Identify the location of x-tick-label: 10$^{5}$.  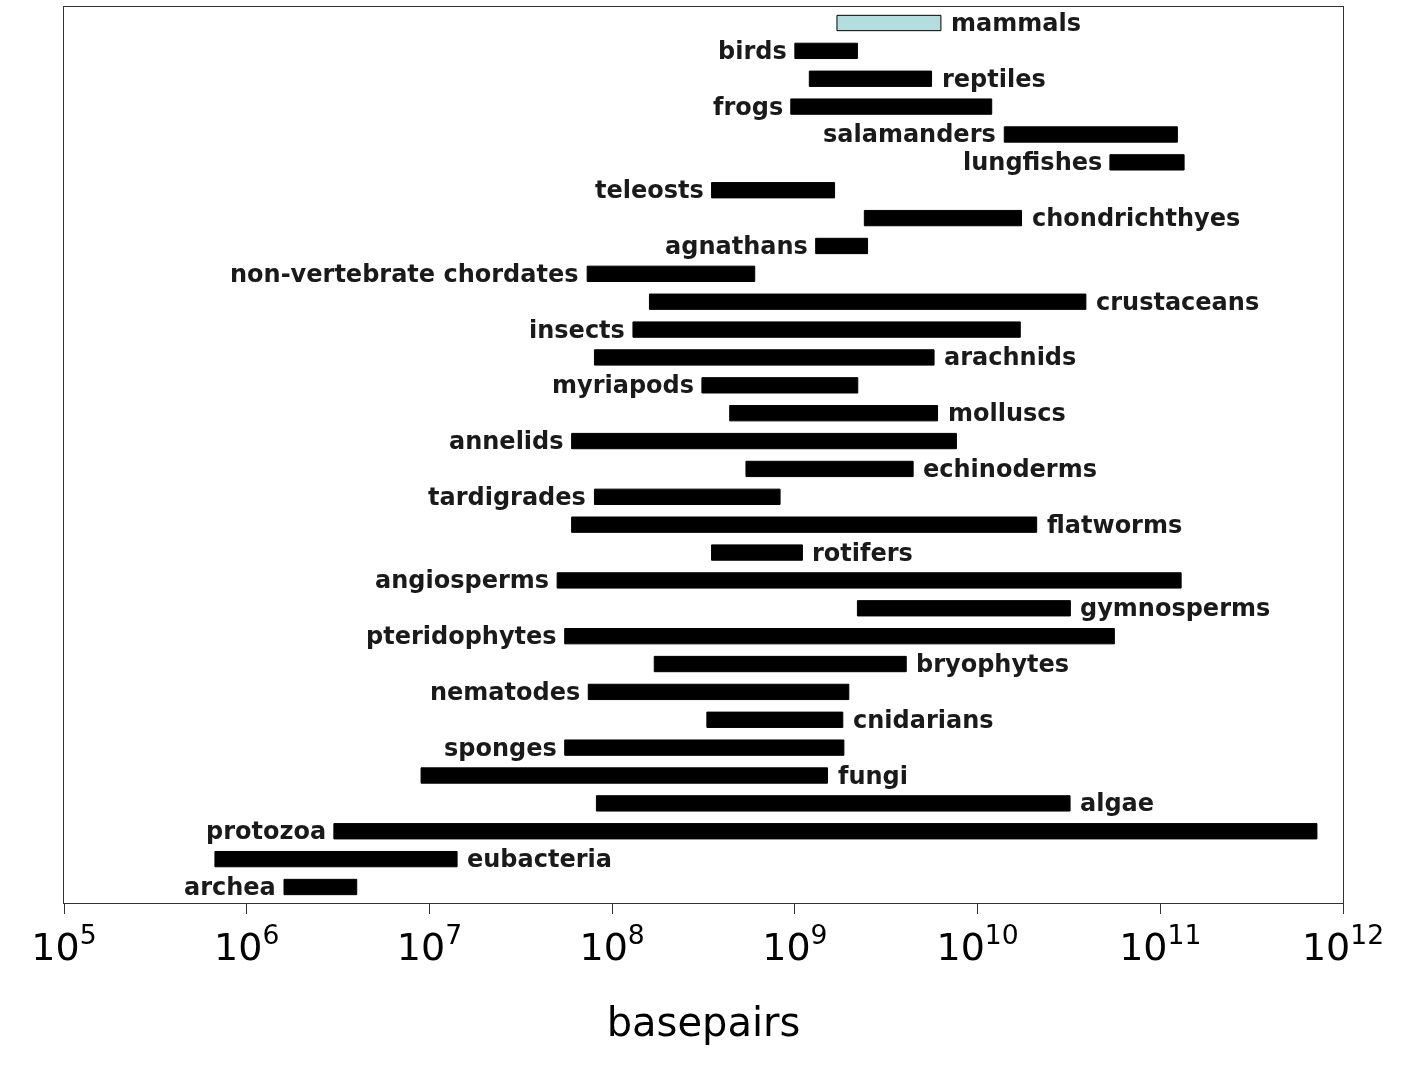
(64, 943).